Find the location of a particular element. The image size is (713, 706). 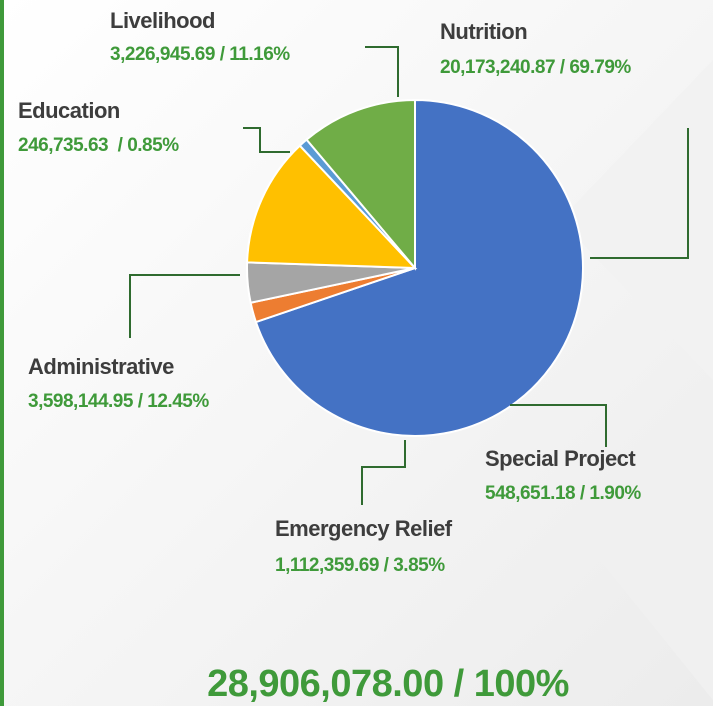

slice-name: Livelihood is located at coordinates (162, 20).